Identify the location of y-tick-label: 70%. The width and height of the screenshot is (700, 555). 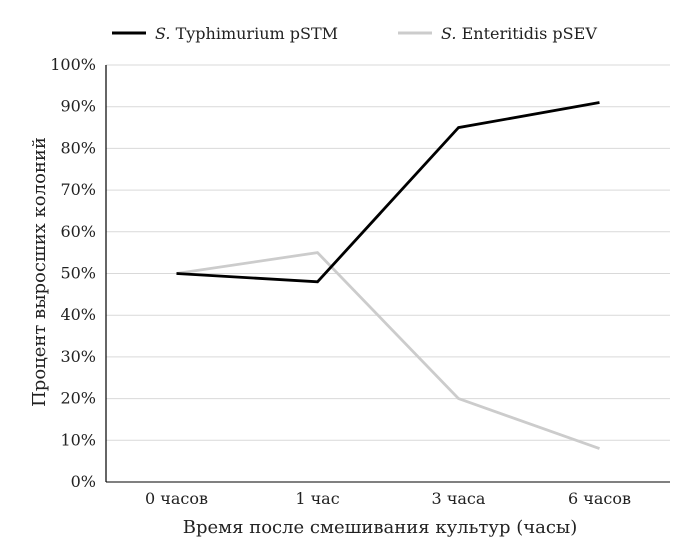
(78, 189).